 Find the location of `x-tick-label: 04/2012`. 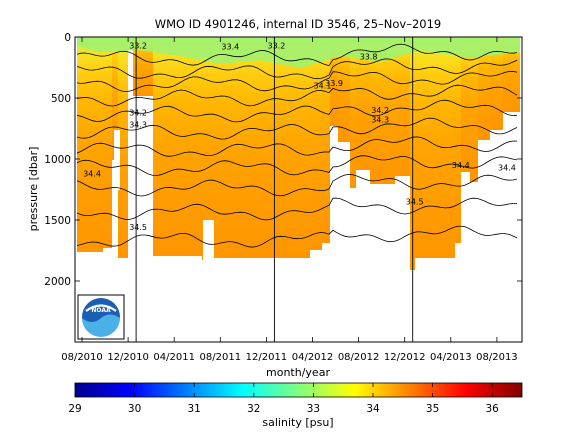

x-tick-label: 04/2012 is located at coordinates (313, 357).